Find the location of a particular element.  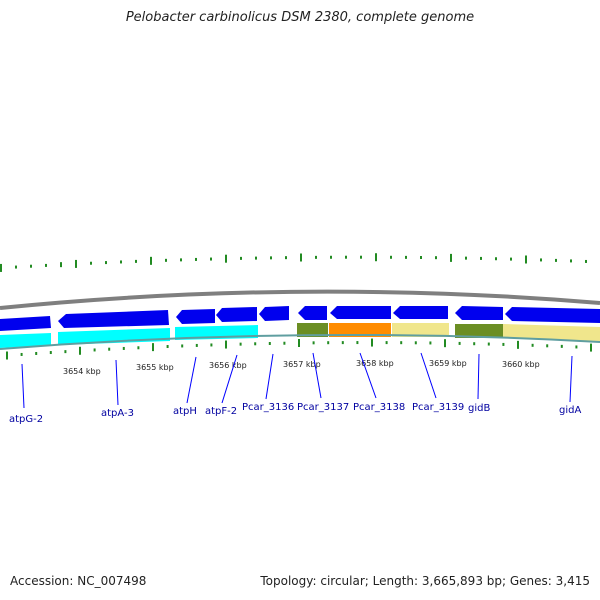

gene-label: Pcar_3139 is located at coordinates (438, 407).